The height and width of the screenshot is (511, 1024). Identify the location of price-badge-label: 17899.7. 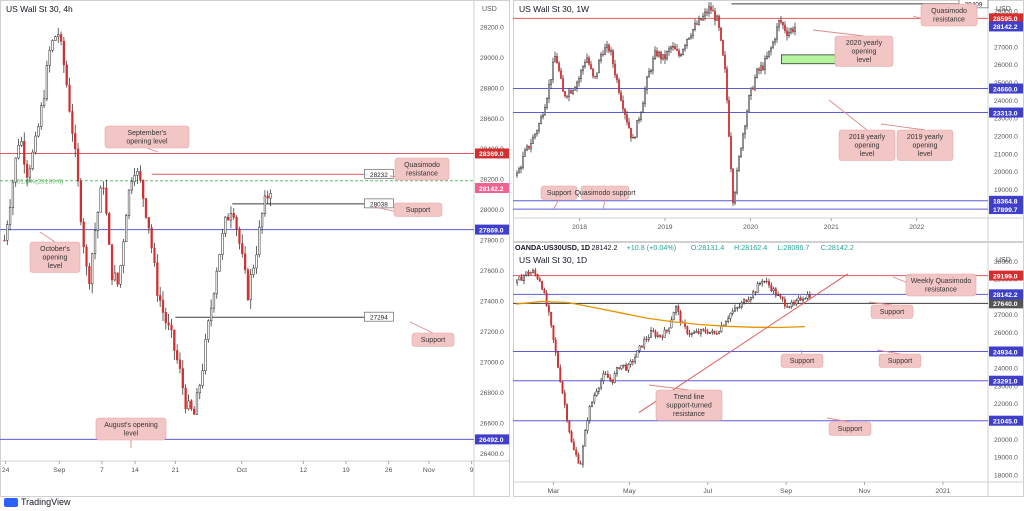
(1005, 210).